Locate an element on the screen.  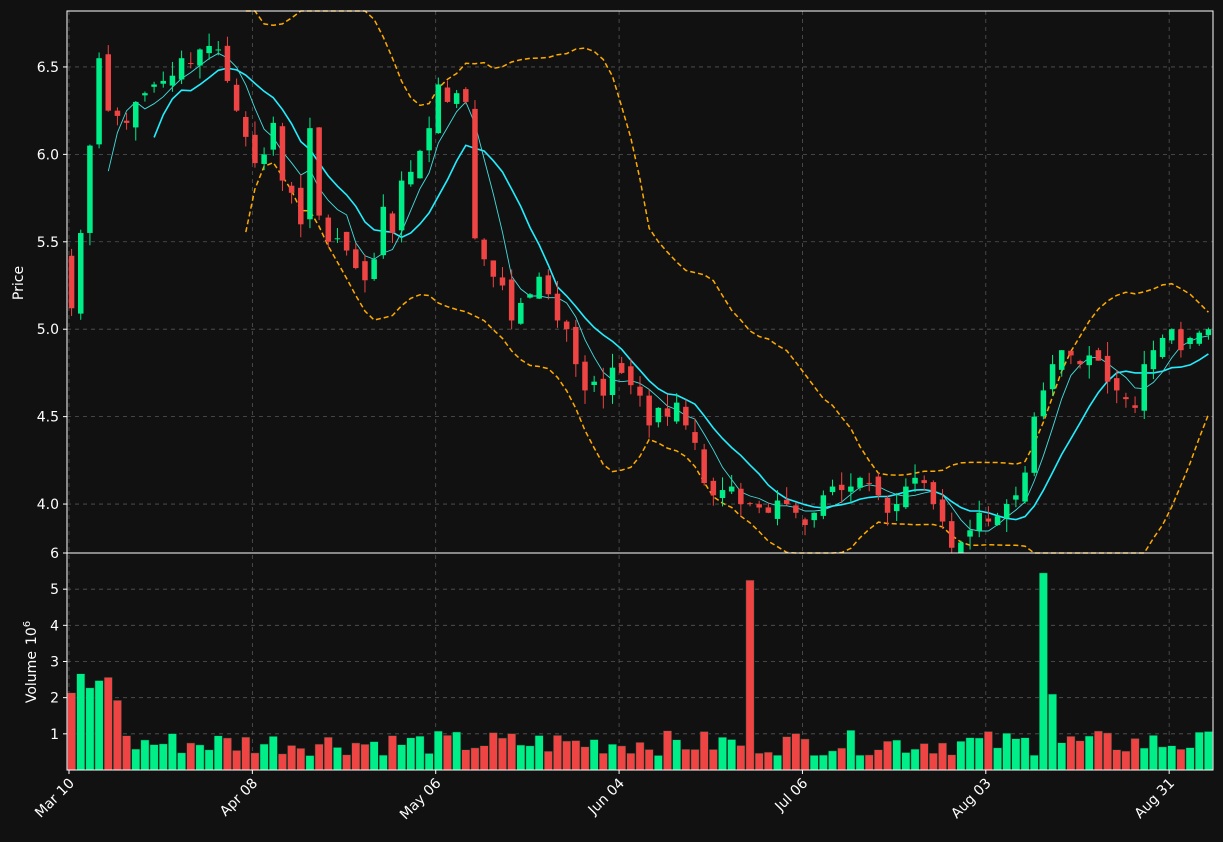
volume-tick-label: 6 is located at coordinates (54, 554).